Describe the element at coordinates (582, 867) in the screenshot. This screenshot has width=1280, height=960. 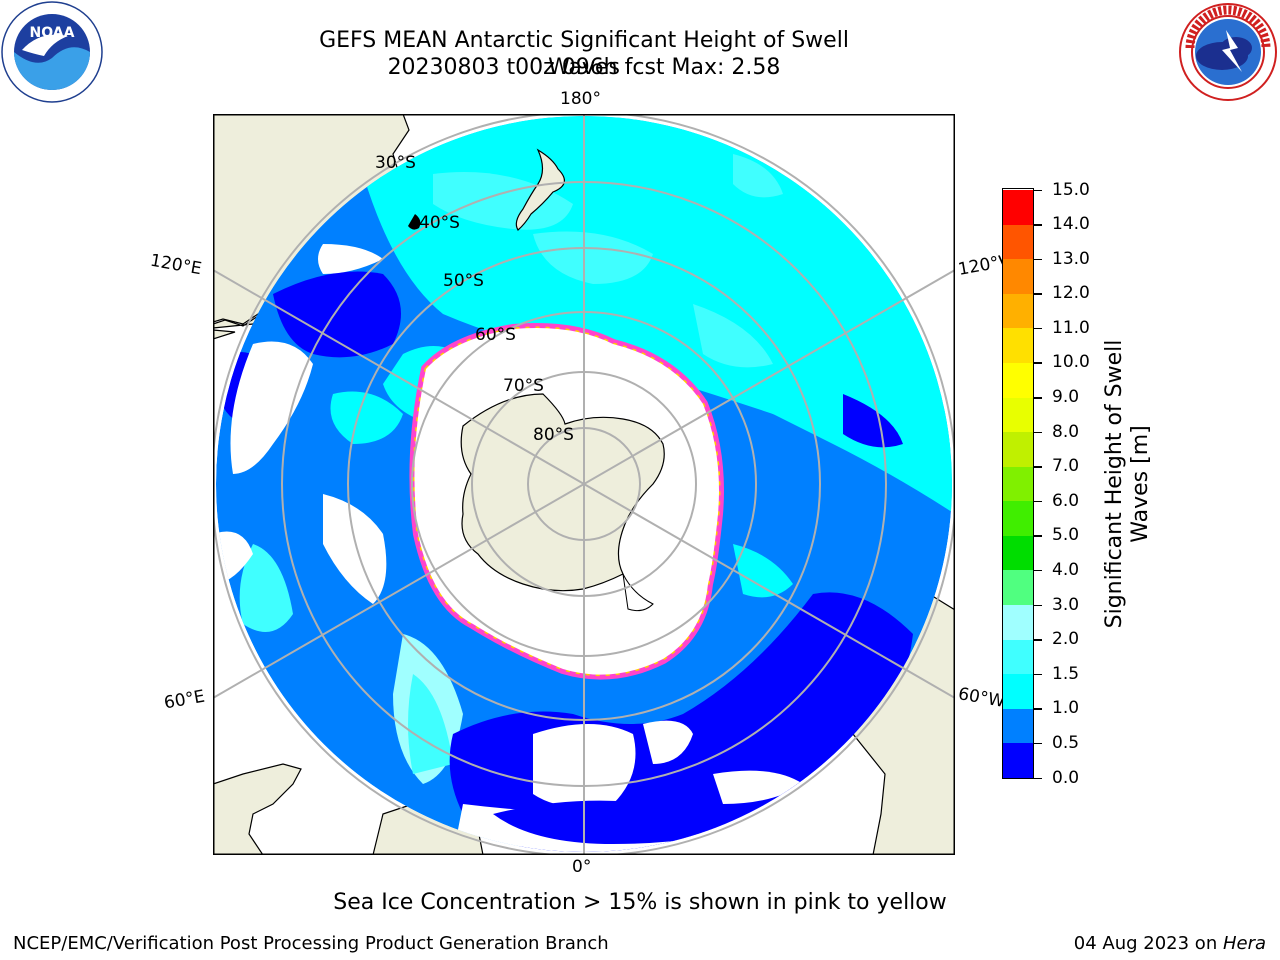
I see `lon-label-0: 0°` at that location.